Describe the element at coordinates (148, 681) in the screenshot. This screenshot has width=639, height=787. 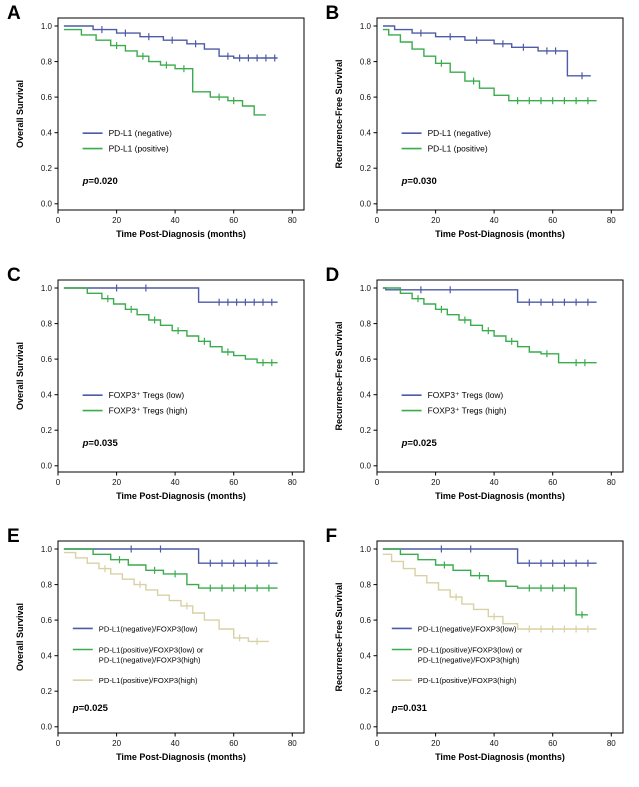
I see `legend-label: PD-L1(positive)/FOXP3(high)` at that location.